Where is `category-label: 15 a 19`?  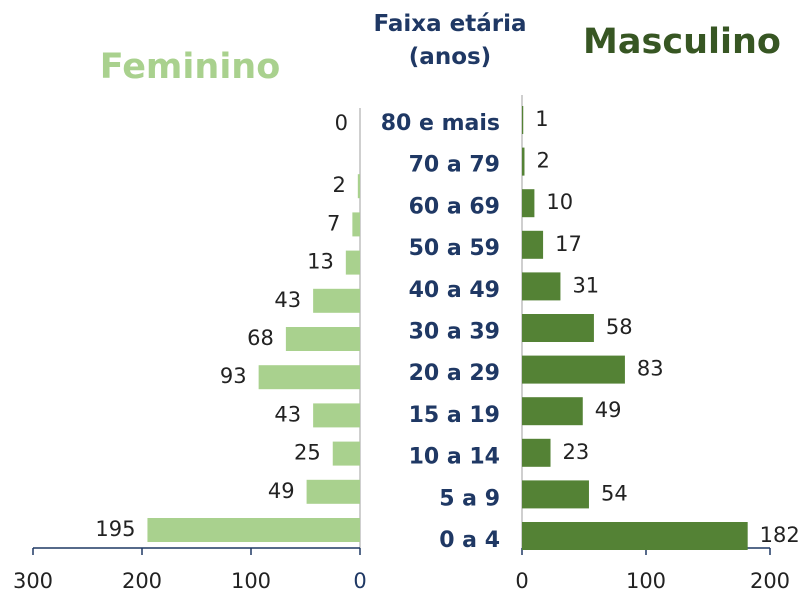 category-label: 15 a 19 is located at coordinates (454, 415).